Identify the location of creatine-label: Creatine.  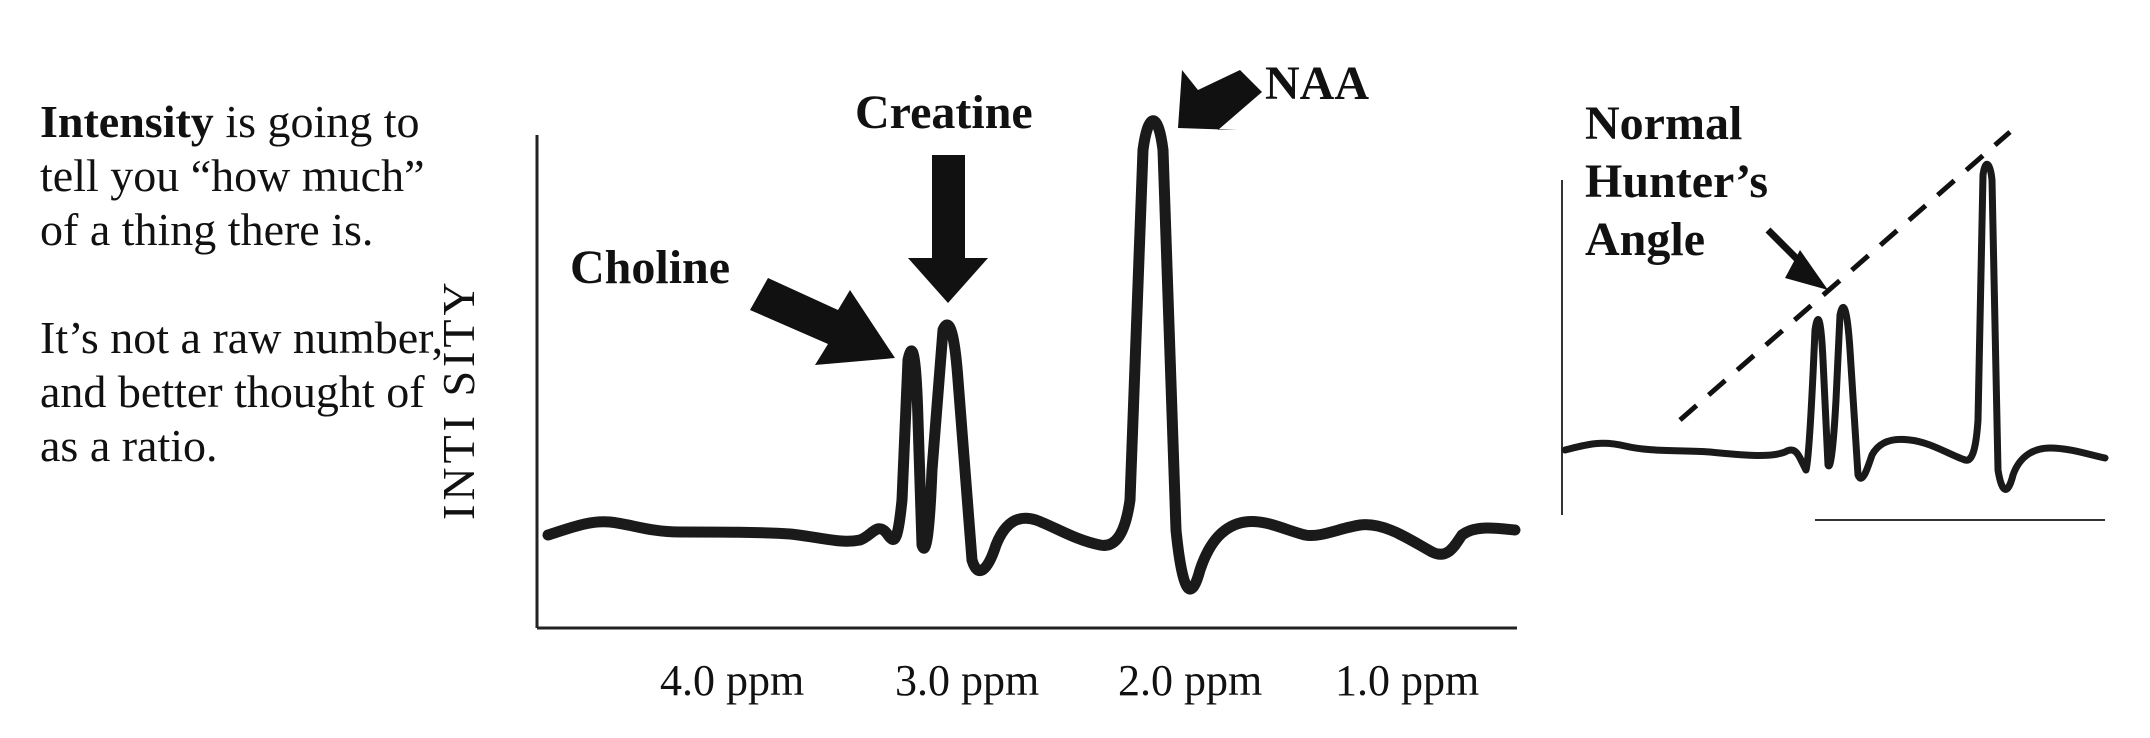
(944, 112).